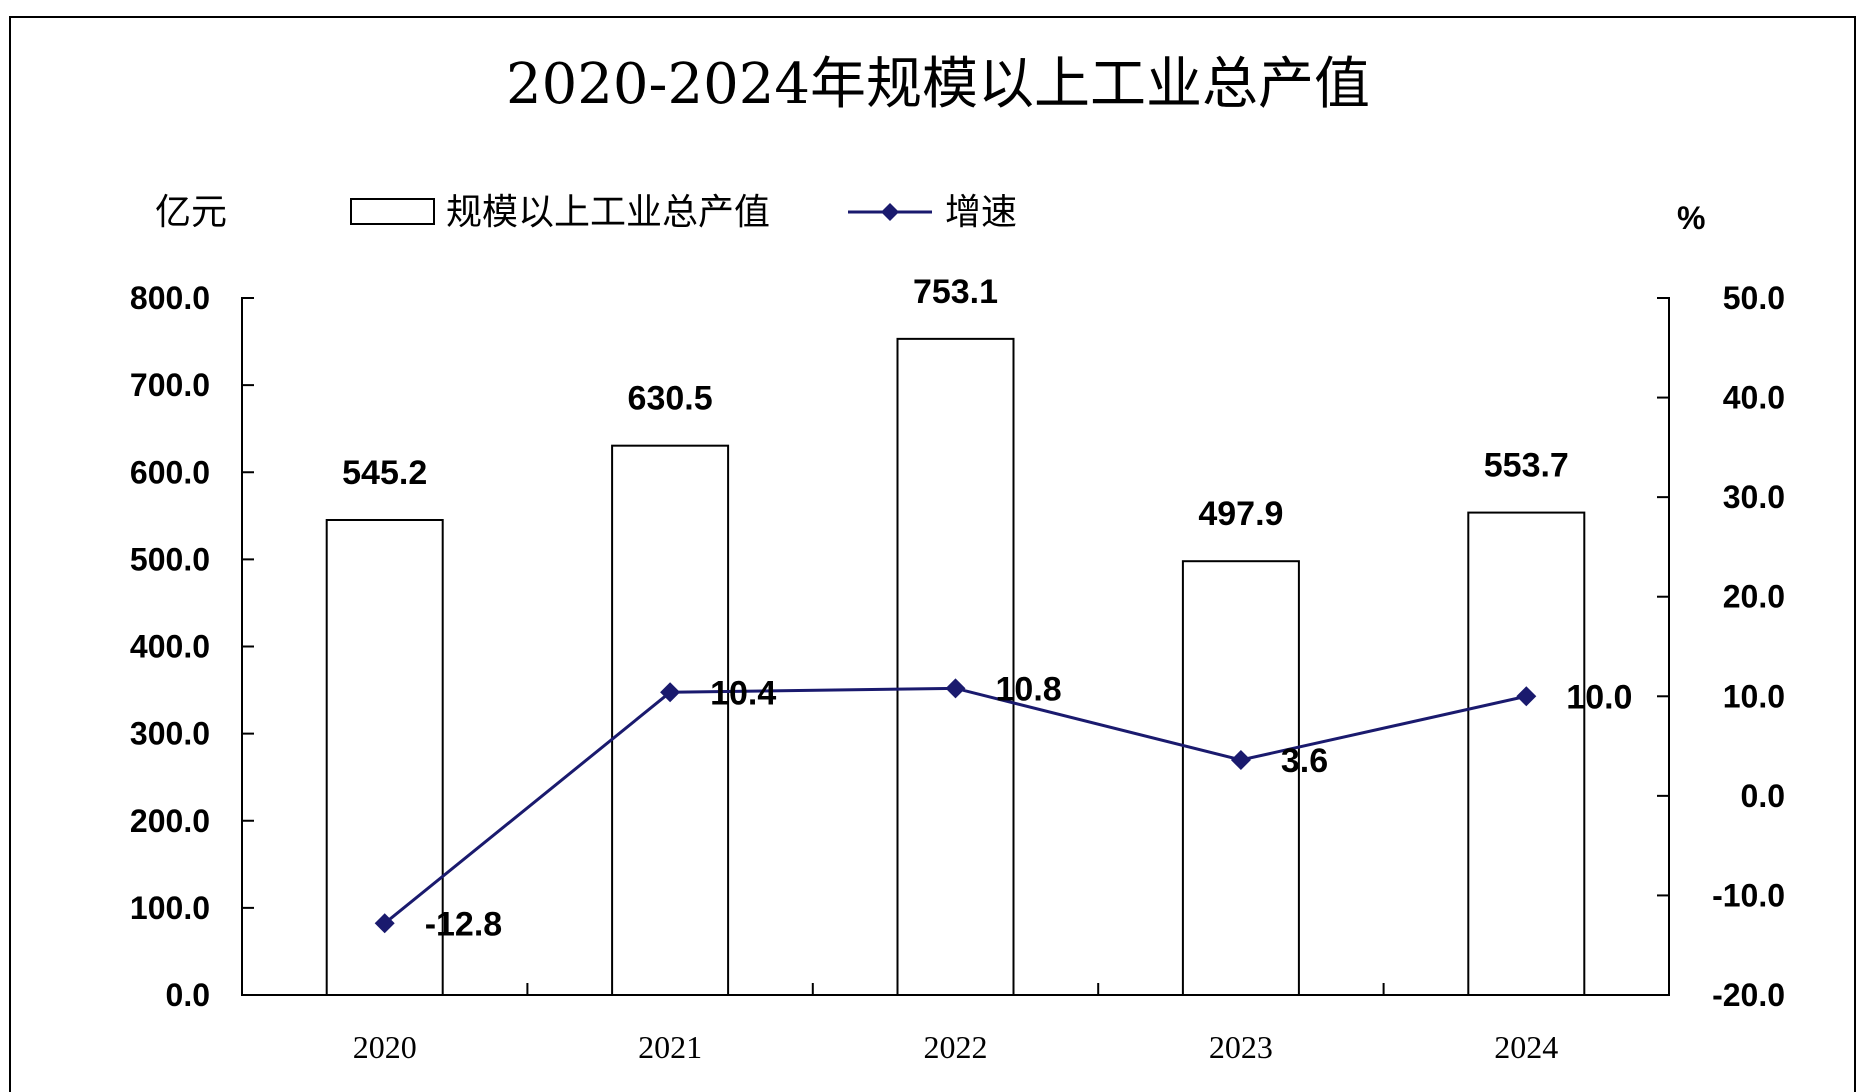  What do you see at coordinates (1526, 1047) in the screenshot?
I see `x-tick-label: 2024` at bounding box center [1526, 1047].